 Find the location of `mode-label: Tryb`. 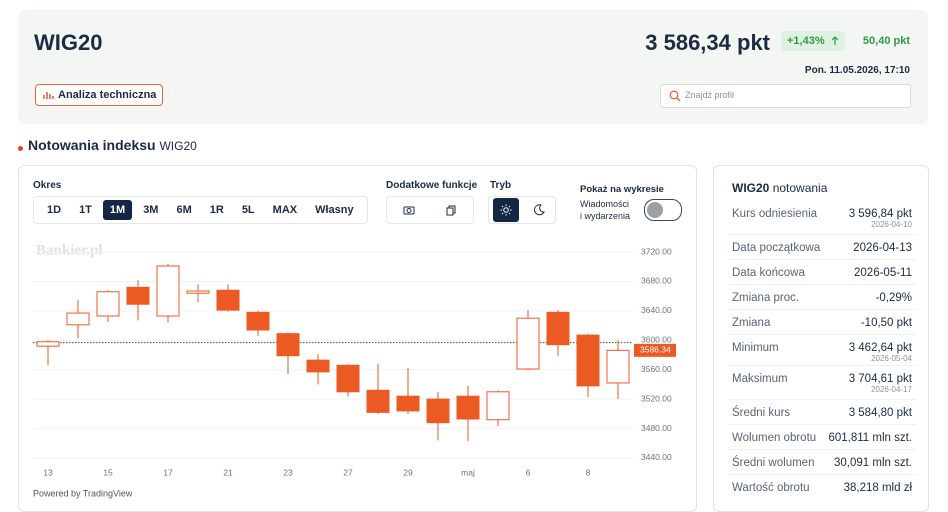

mode-label: Tryb is located at coordinates (501, 185).